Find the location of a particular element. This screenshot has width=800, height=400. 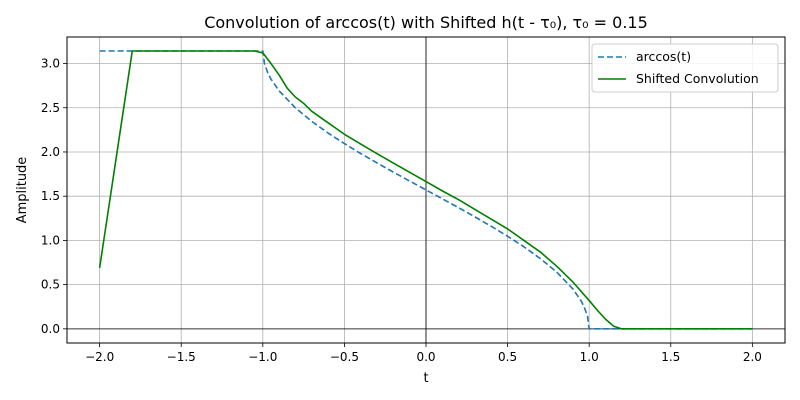

x-tick-label: 0.5 is located at coordinates (507, 357).